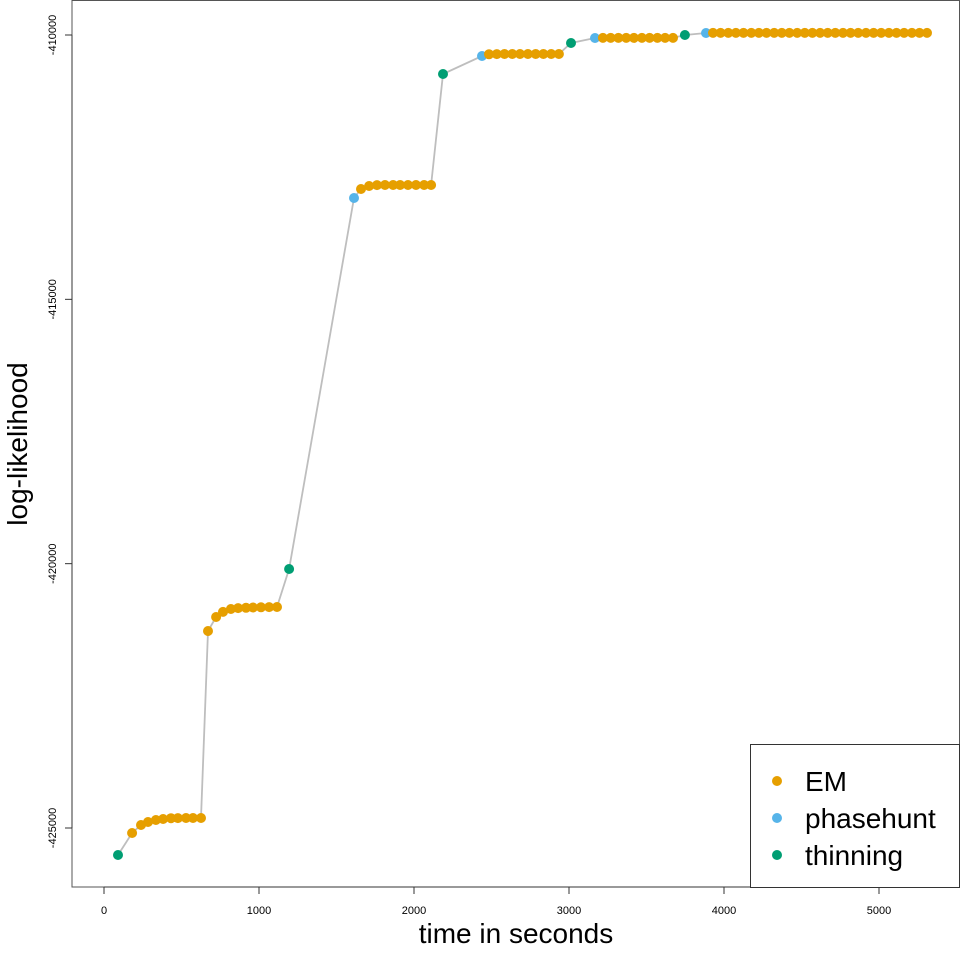  What do you see at coordinates (879, 911) in the screenshot?
I see `x-tick-label: 5000` at bounding box center [879, 911].